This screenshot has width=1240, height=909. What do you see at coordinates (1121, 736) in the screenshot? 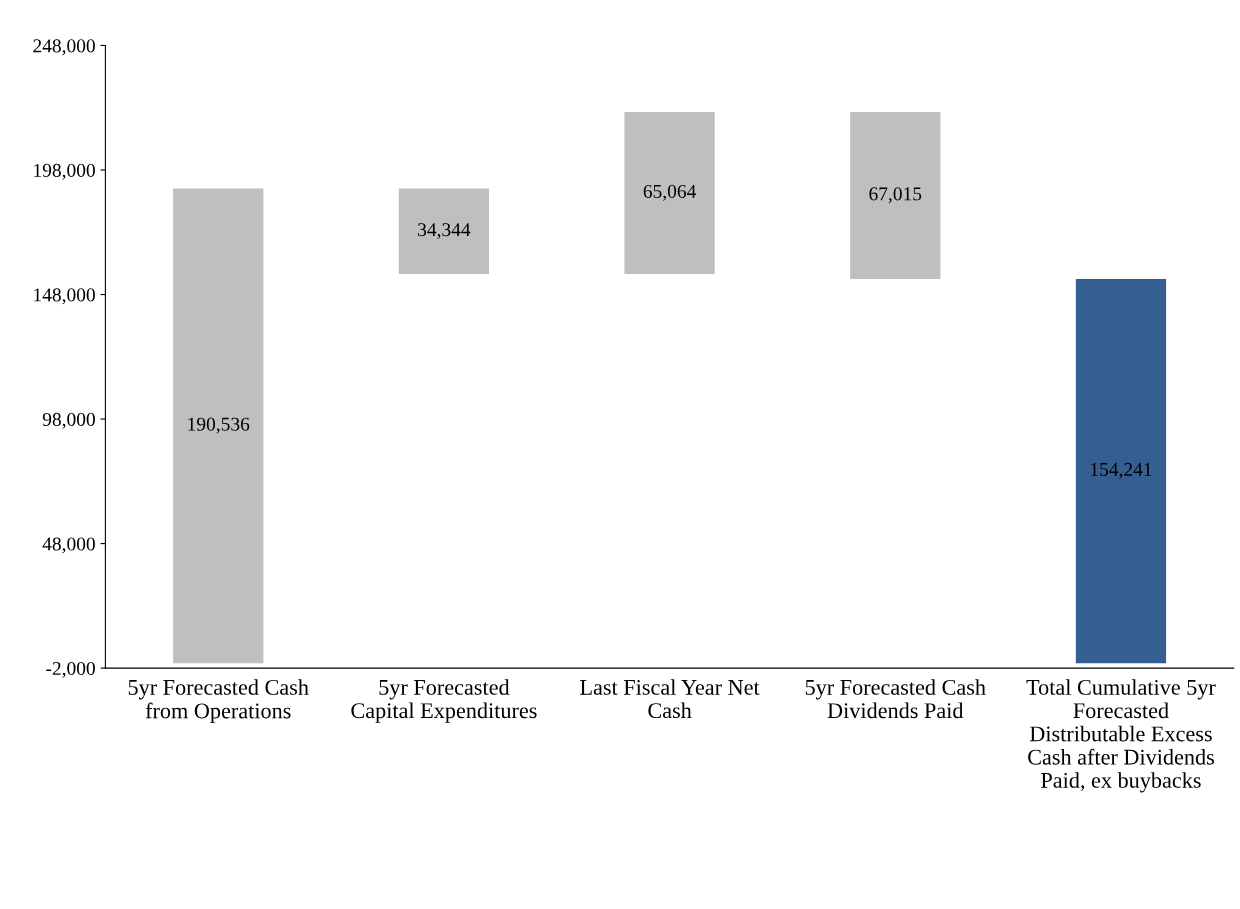
I see `x-tick-label: Total Cumulative 5yr Forecasted Distributable Excess Cash after Dividends Paid, ex buybacks` at bounding box center [1121, 736].